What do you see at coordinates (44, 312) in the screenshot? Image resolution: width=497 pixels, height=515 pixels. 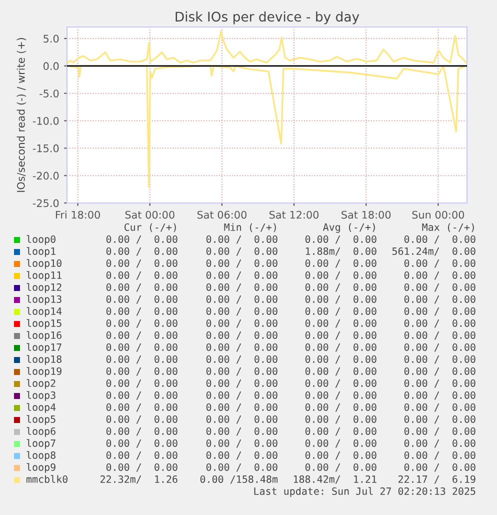 I see `legend-label: loop14` at bounding box center [44, 312].